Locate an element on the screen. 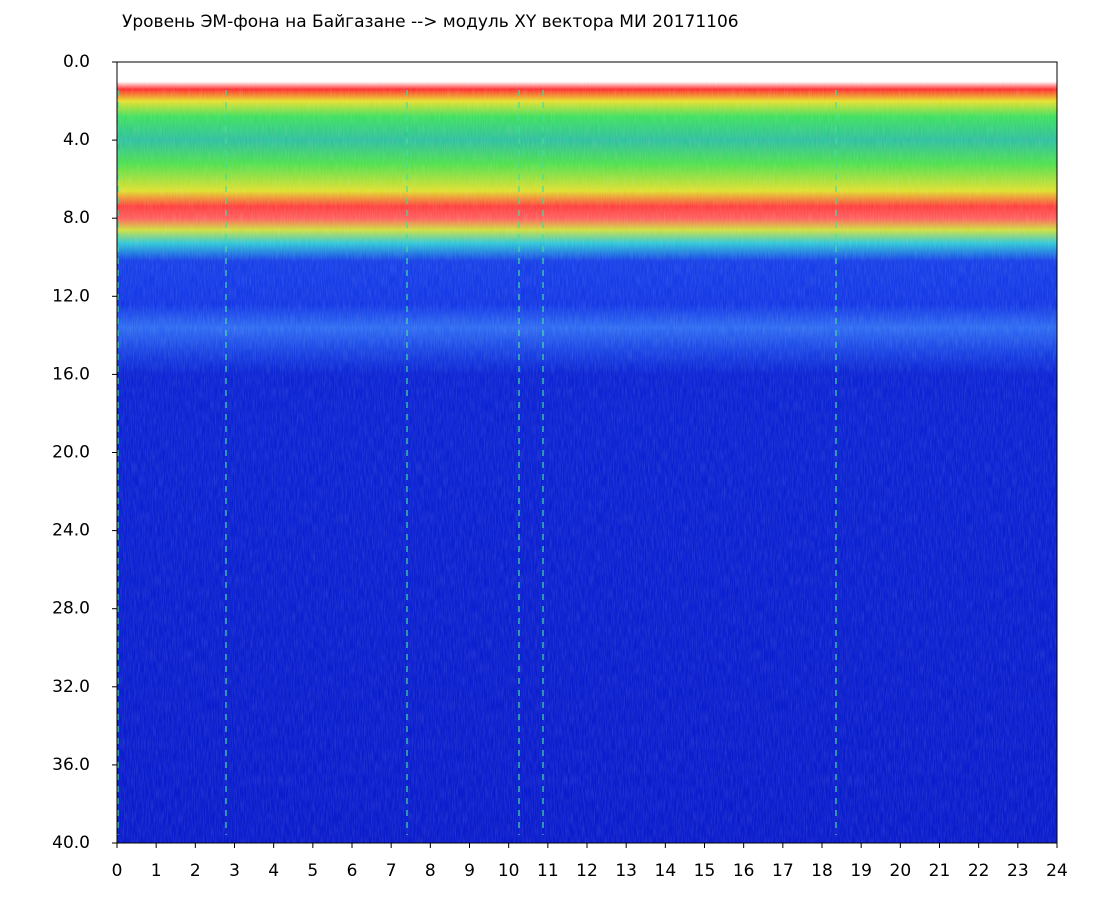  y-tick-label: 8.0 is located at coordinates (76, 218).